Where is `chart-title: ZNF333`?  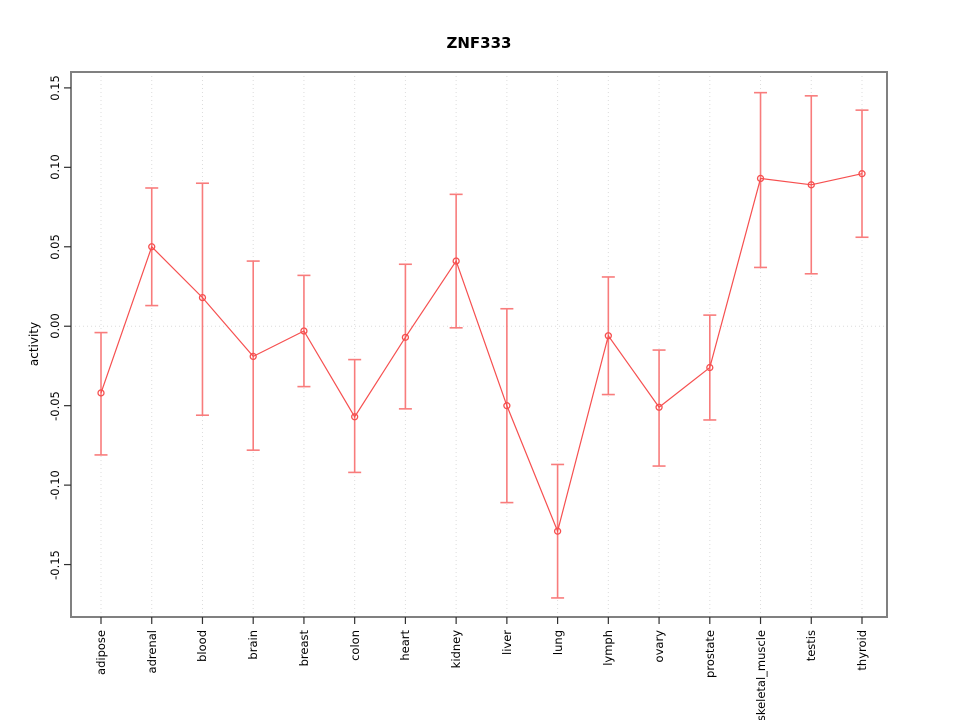 chart-title: ZNF333 is located at coordinates (479, 43).